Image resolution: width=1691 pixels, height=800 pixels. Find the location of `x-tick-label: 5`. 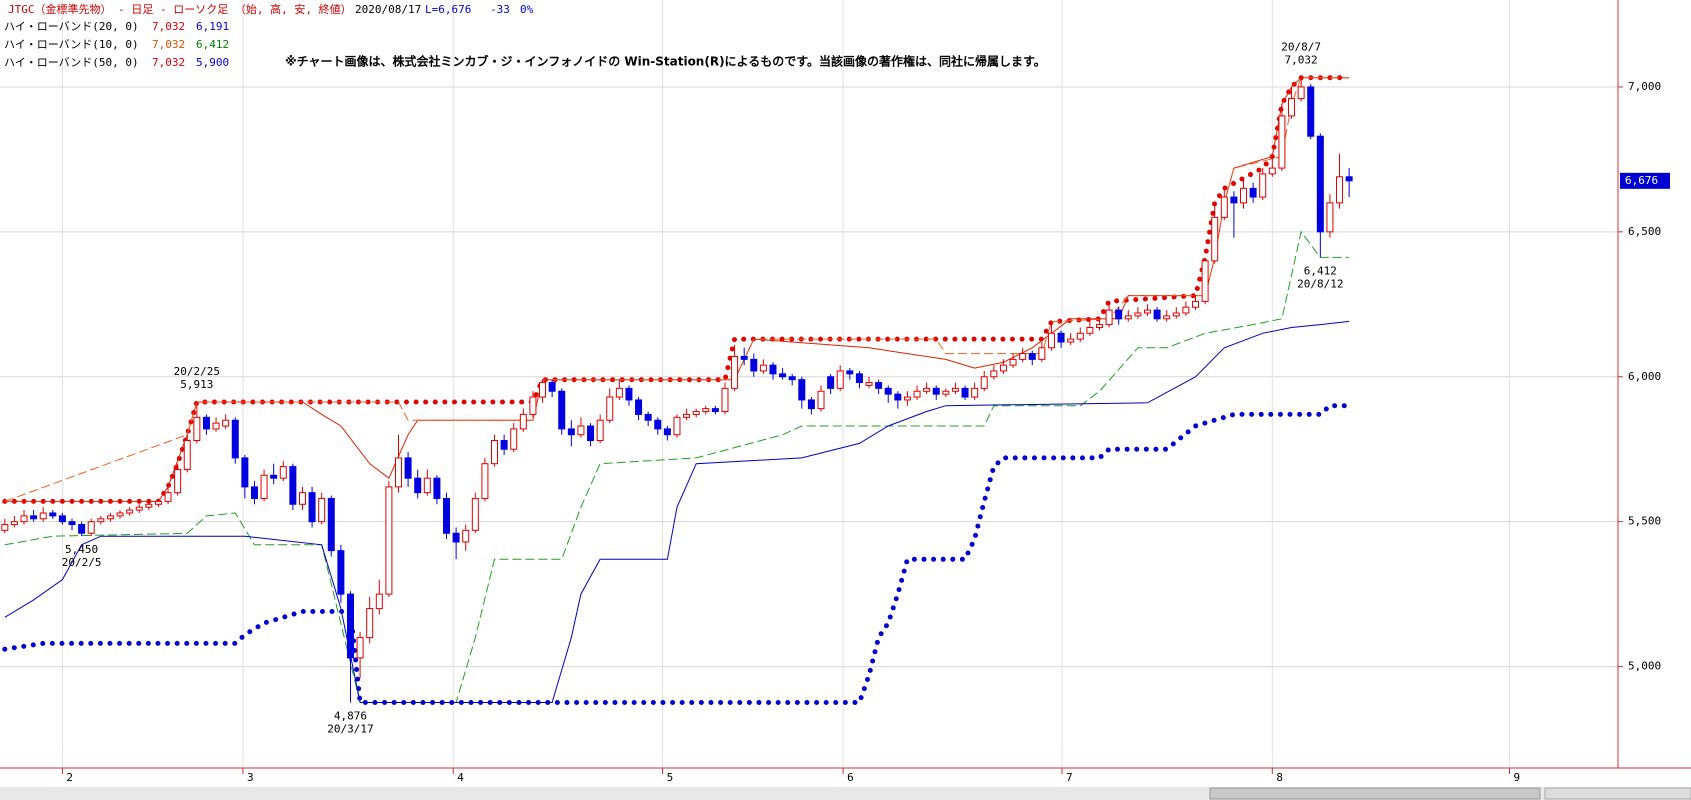

x-tick-label: 5 is located at coordinates (670, 777).